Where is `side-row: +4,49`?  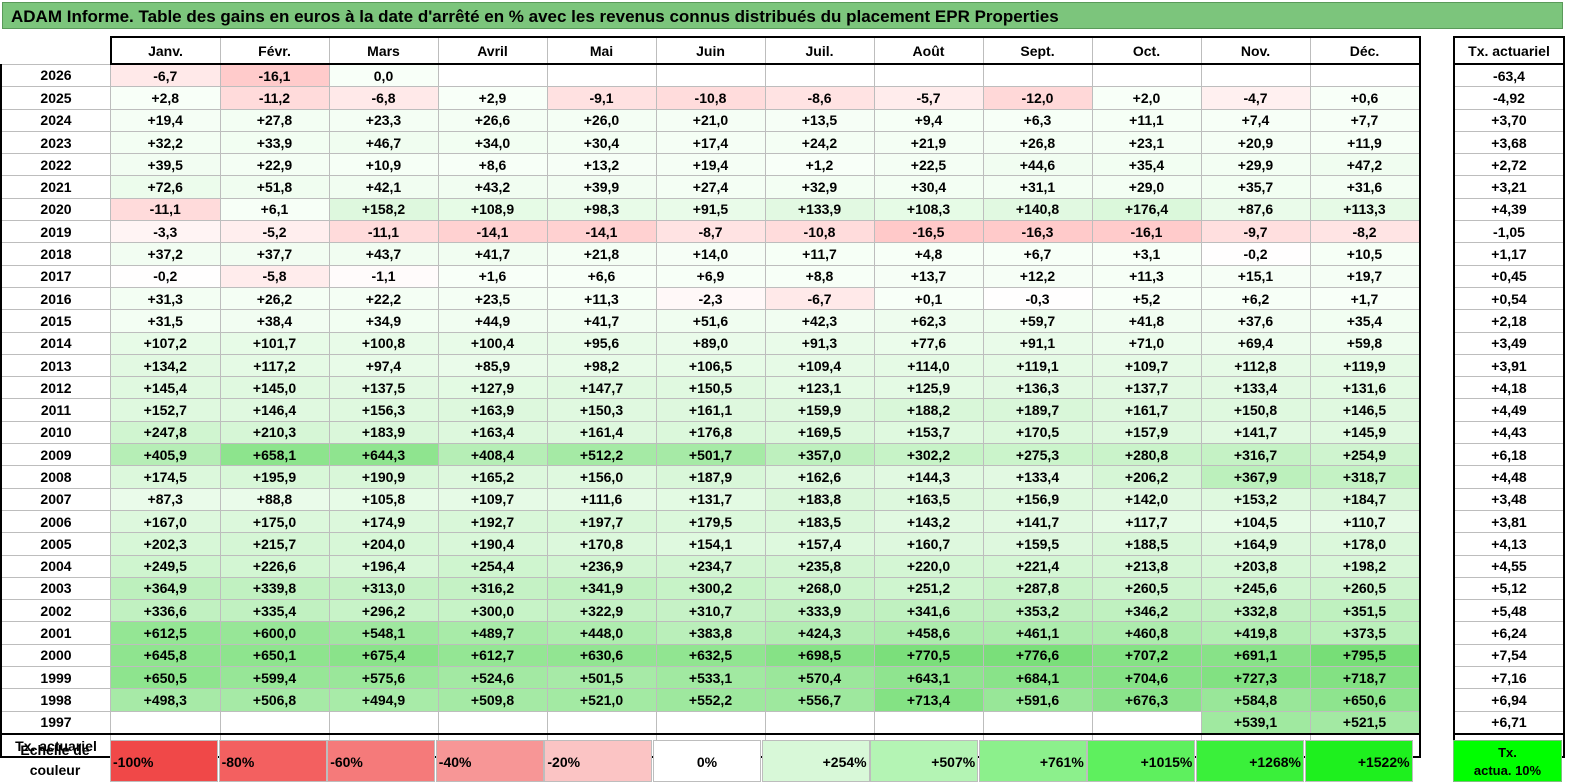 side-row: +4,49 is located at coordinates (1509, 410).